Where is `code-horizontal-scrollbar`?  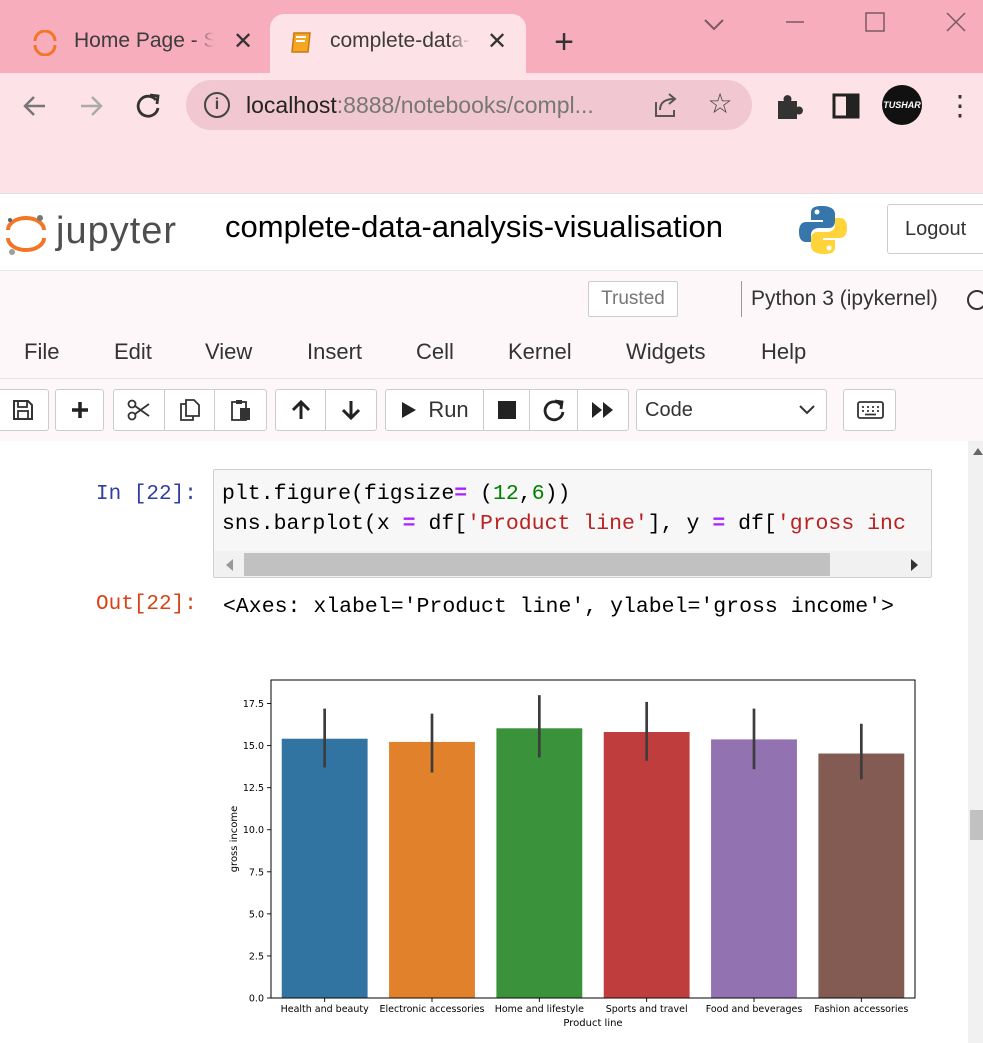
code-horizontal-scrollbar is located at coordinates (572, 564).